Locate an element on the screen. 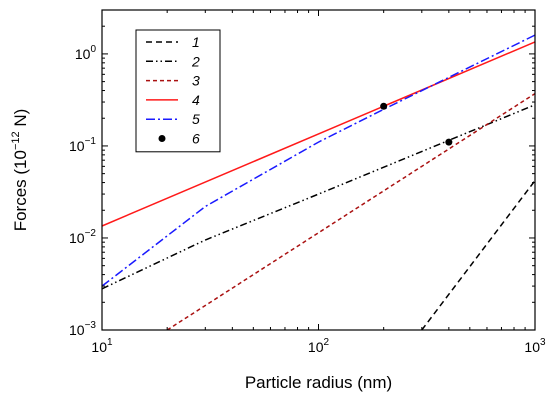 The image size is (550, 403). x-axis-title: Particle radius (nm) is located at coordinates (318, 382).